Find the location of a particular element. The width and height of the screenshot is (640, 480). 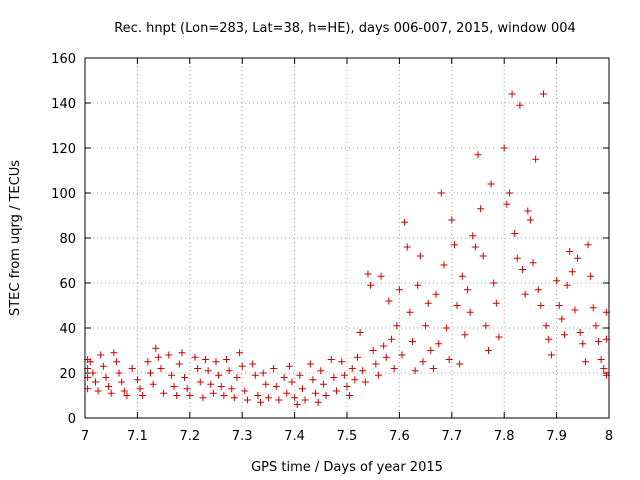

y-axis-title: STEC from uqrg / TECUs is located at coordinates (15, 238).